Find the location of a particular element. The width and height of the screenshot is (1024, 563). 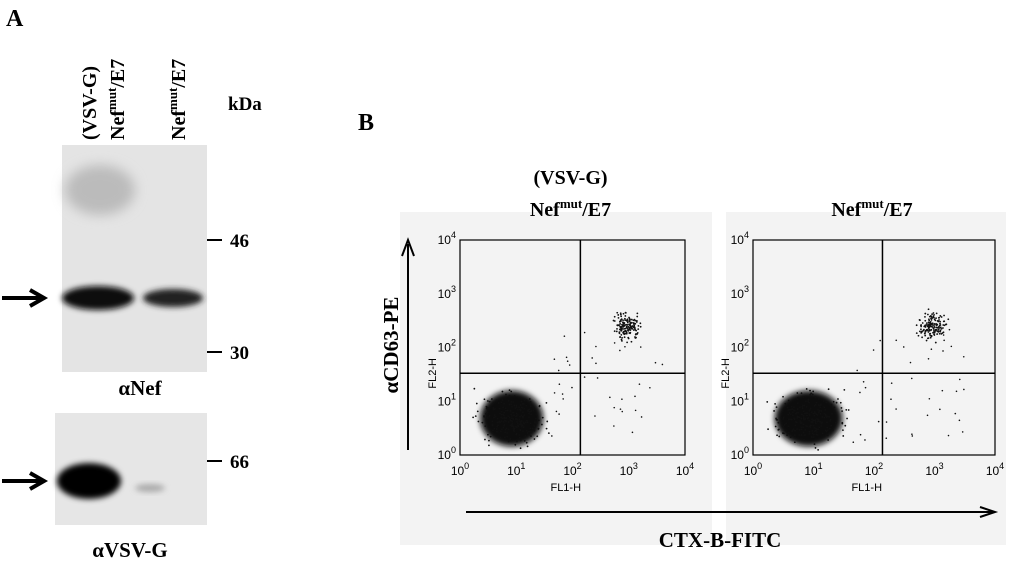

tick-exp: 4 is located at coordinates (453, 235).